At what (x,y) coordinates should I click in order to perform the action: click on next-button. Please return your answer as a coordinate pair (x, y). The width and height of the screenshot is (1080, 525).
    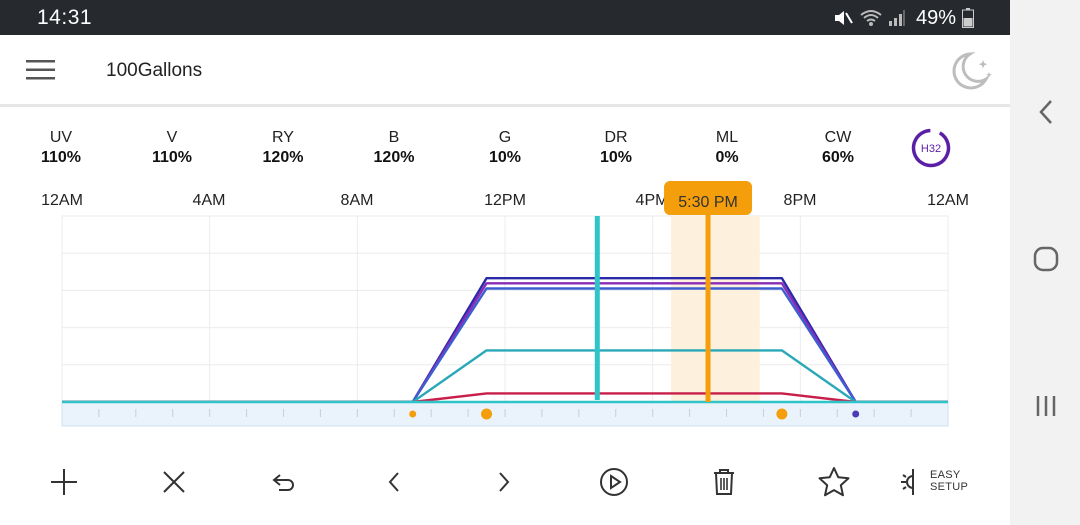
    Looking at the image, I should click on (504, 482).